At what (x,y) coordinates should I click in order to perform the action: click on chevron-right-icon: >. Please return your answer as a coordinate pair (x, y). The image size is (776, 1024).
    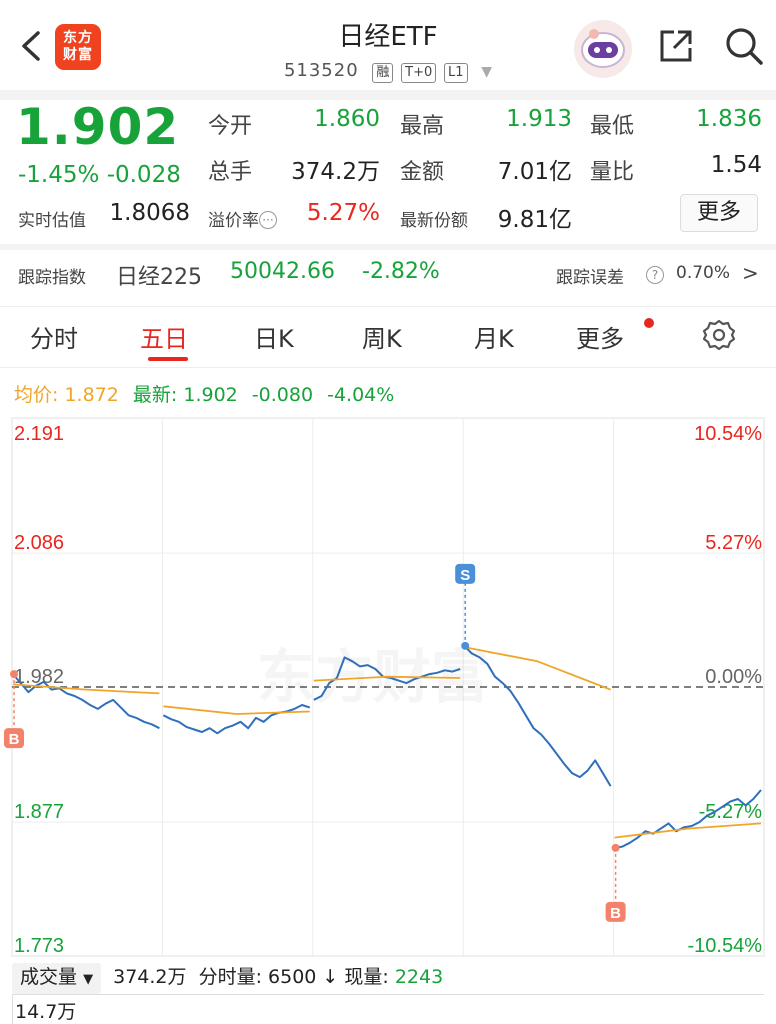
    Looking at the image, I should click on (750, 273).